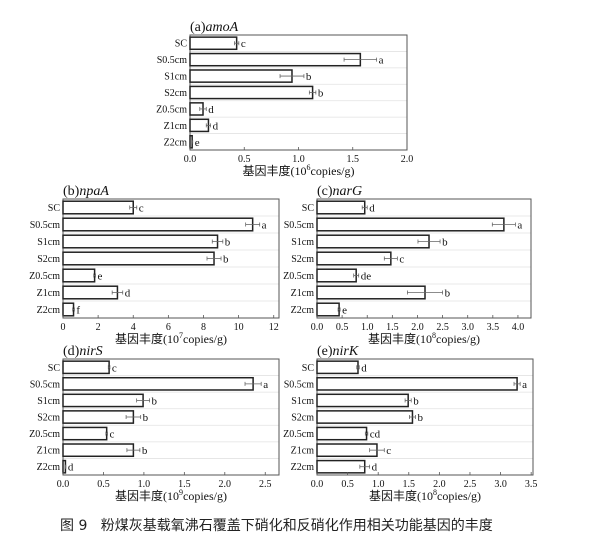 The height and width of the screenshot is (540, 609). I want to click on x-tick-label: 2.5, so click(470, 484).